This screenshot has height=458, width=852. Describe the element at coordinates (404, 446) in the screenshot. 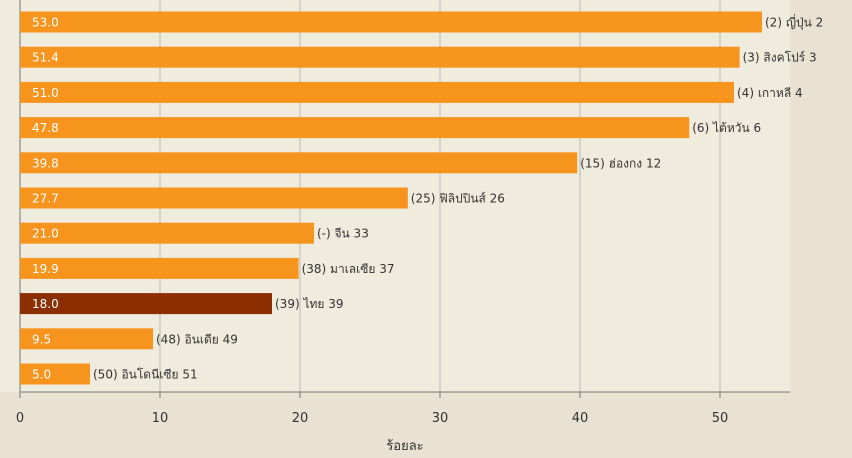

I see `x-axis-title: ร้อยละ` at that location.